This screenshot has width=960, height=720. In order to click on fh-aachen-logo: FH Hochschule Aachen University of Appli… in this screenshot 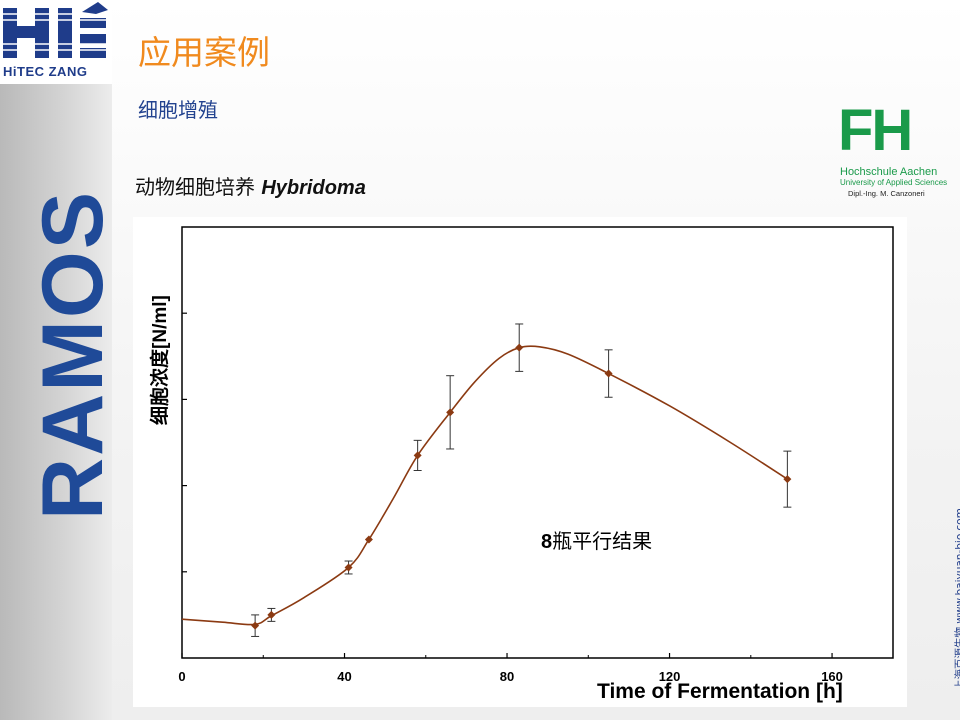, I will do `click(893, 152)`.